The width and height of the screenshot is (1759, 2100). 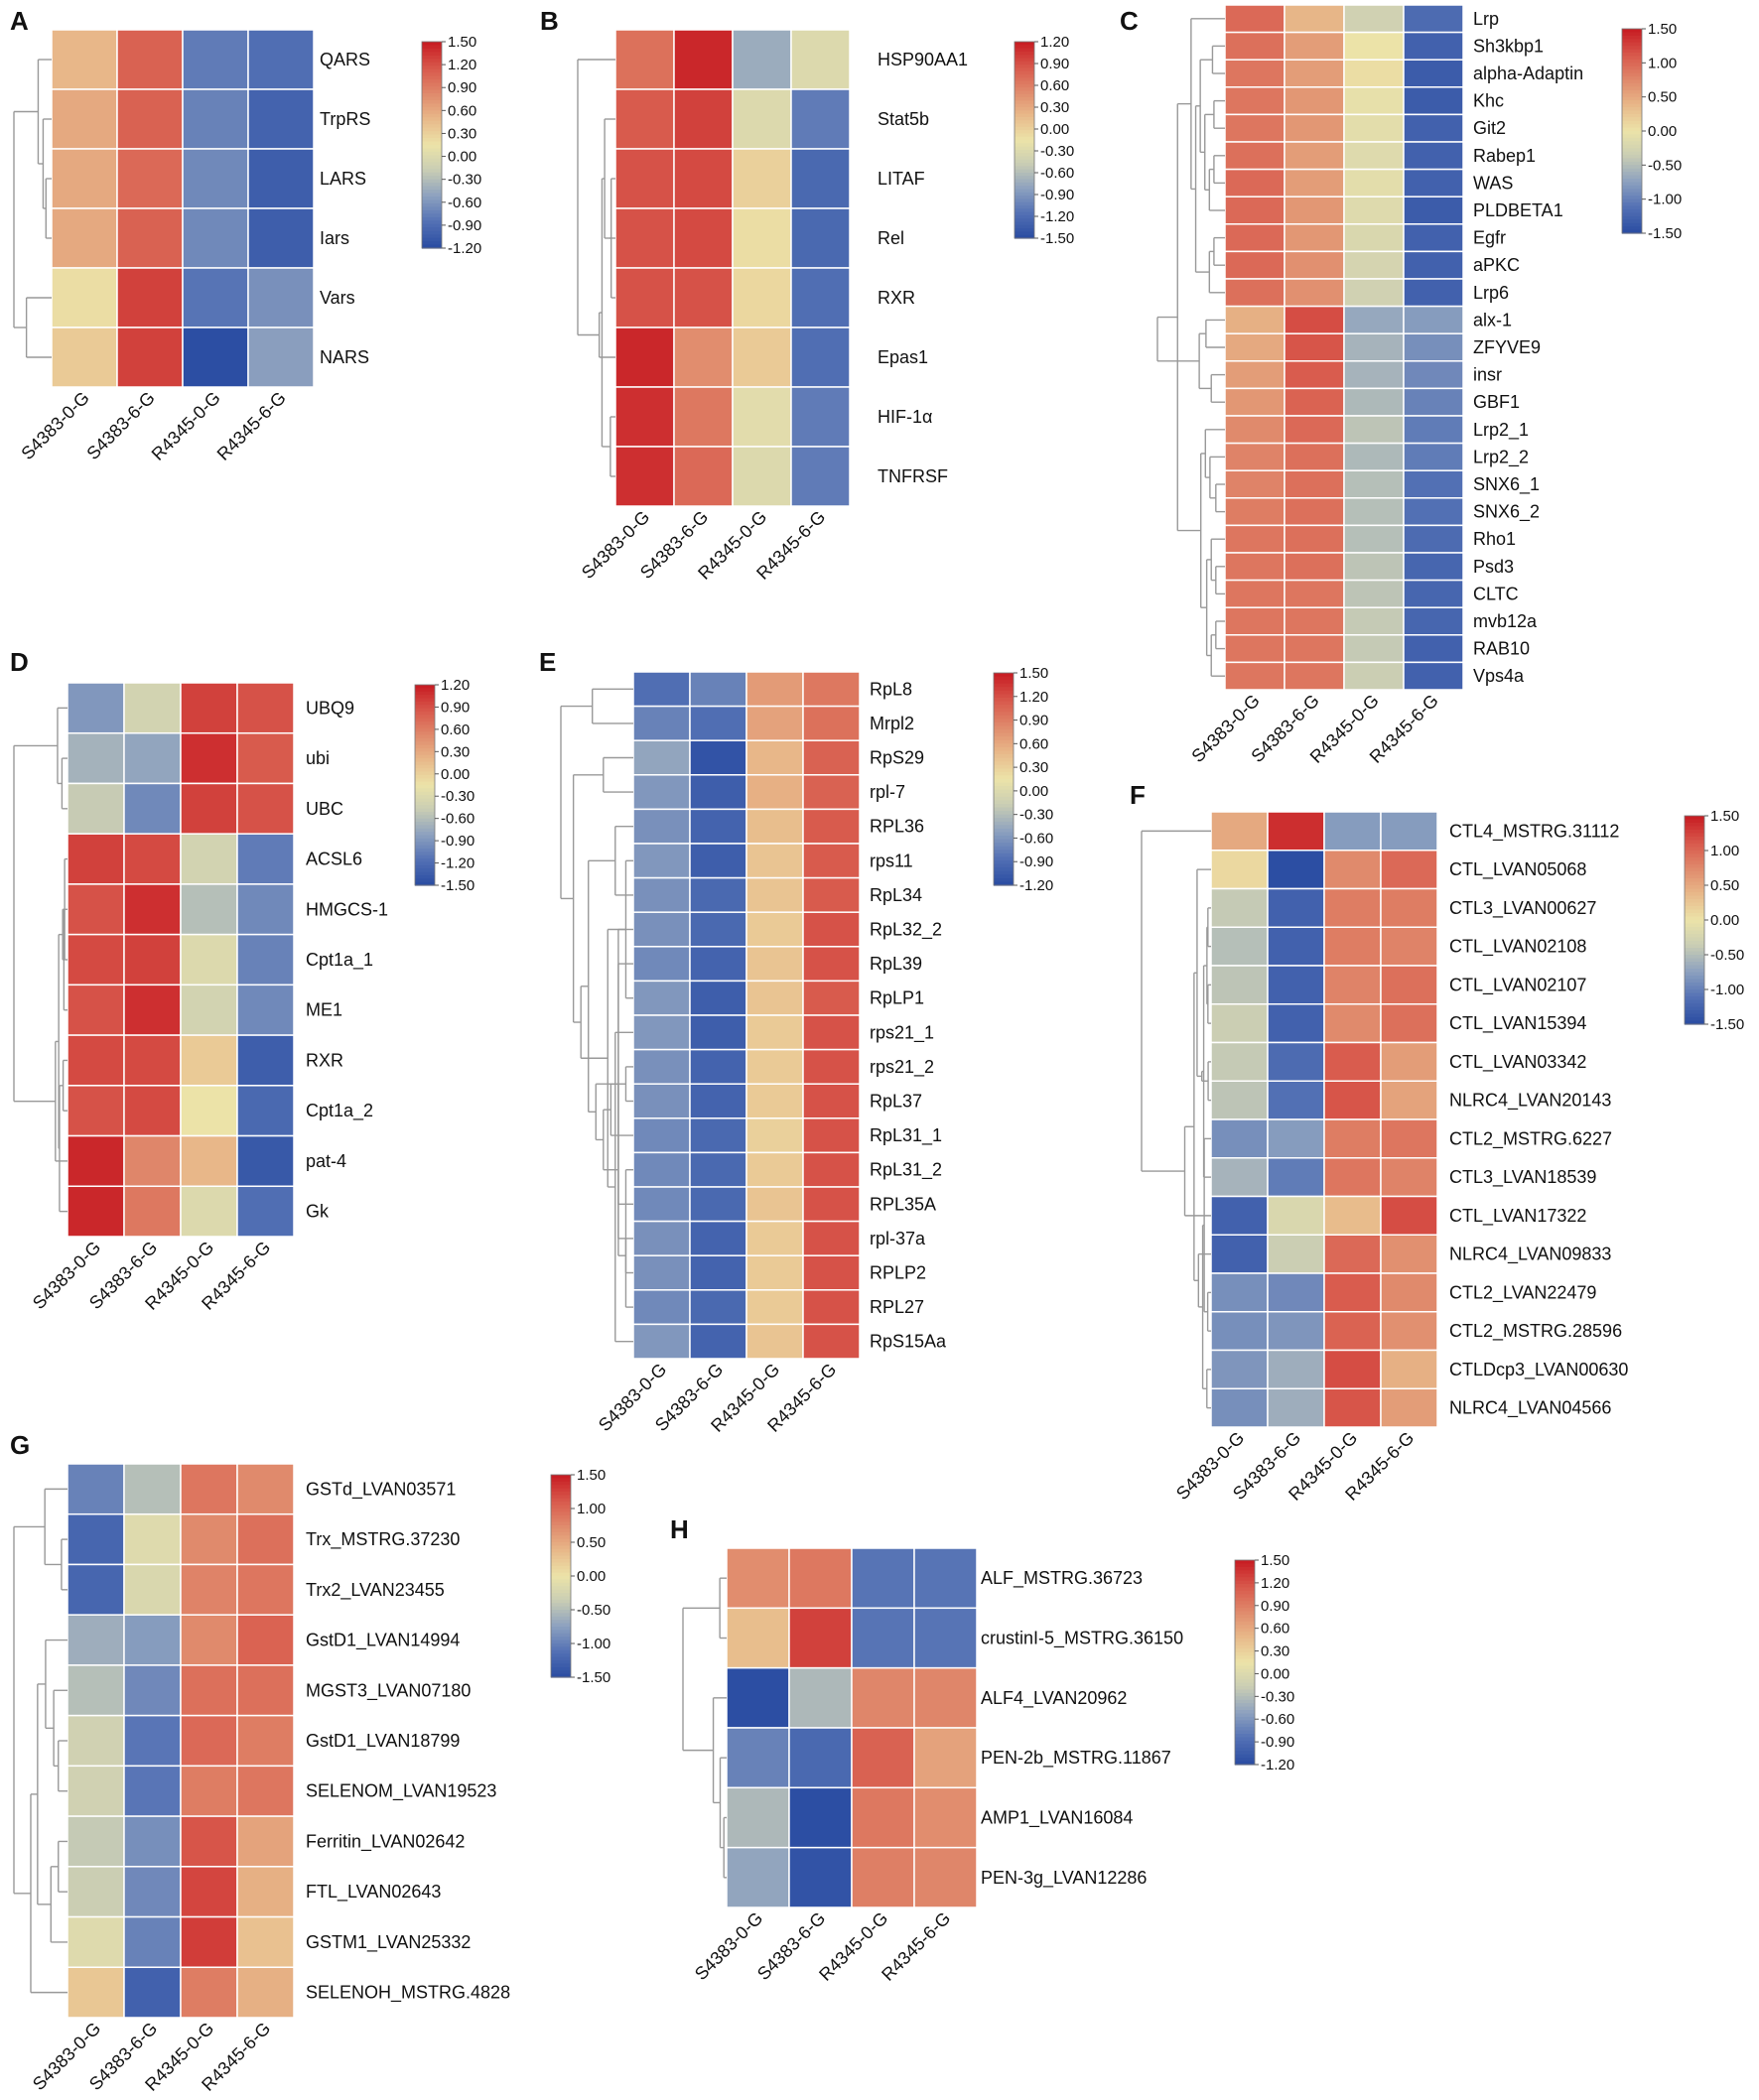 What do you see at coordinates (1275, 1629) in the screenshot?
I see `colorbar-tick-label: 0.60` at bounding box center [1275, 1629].